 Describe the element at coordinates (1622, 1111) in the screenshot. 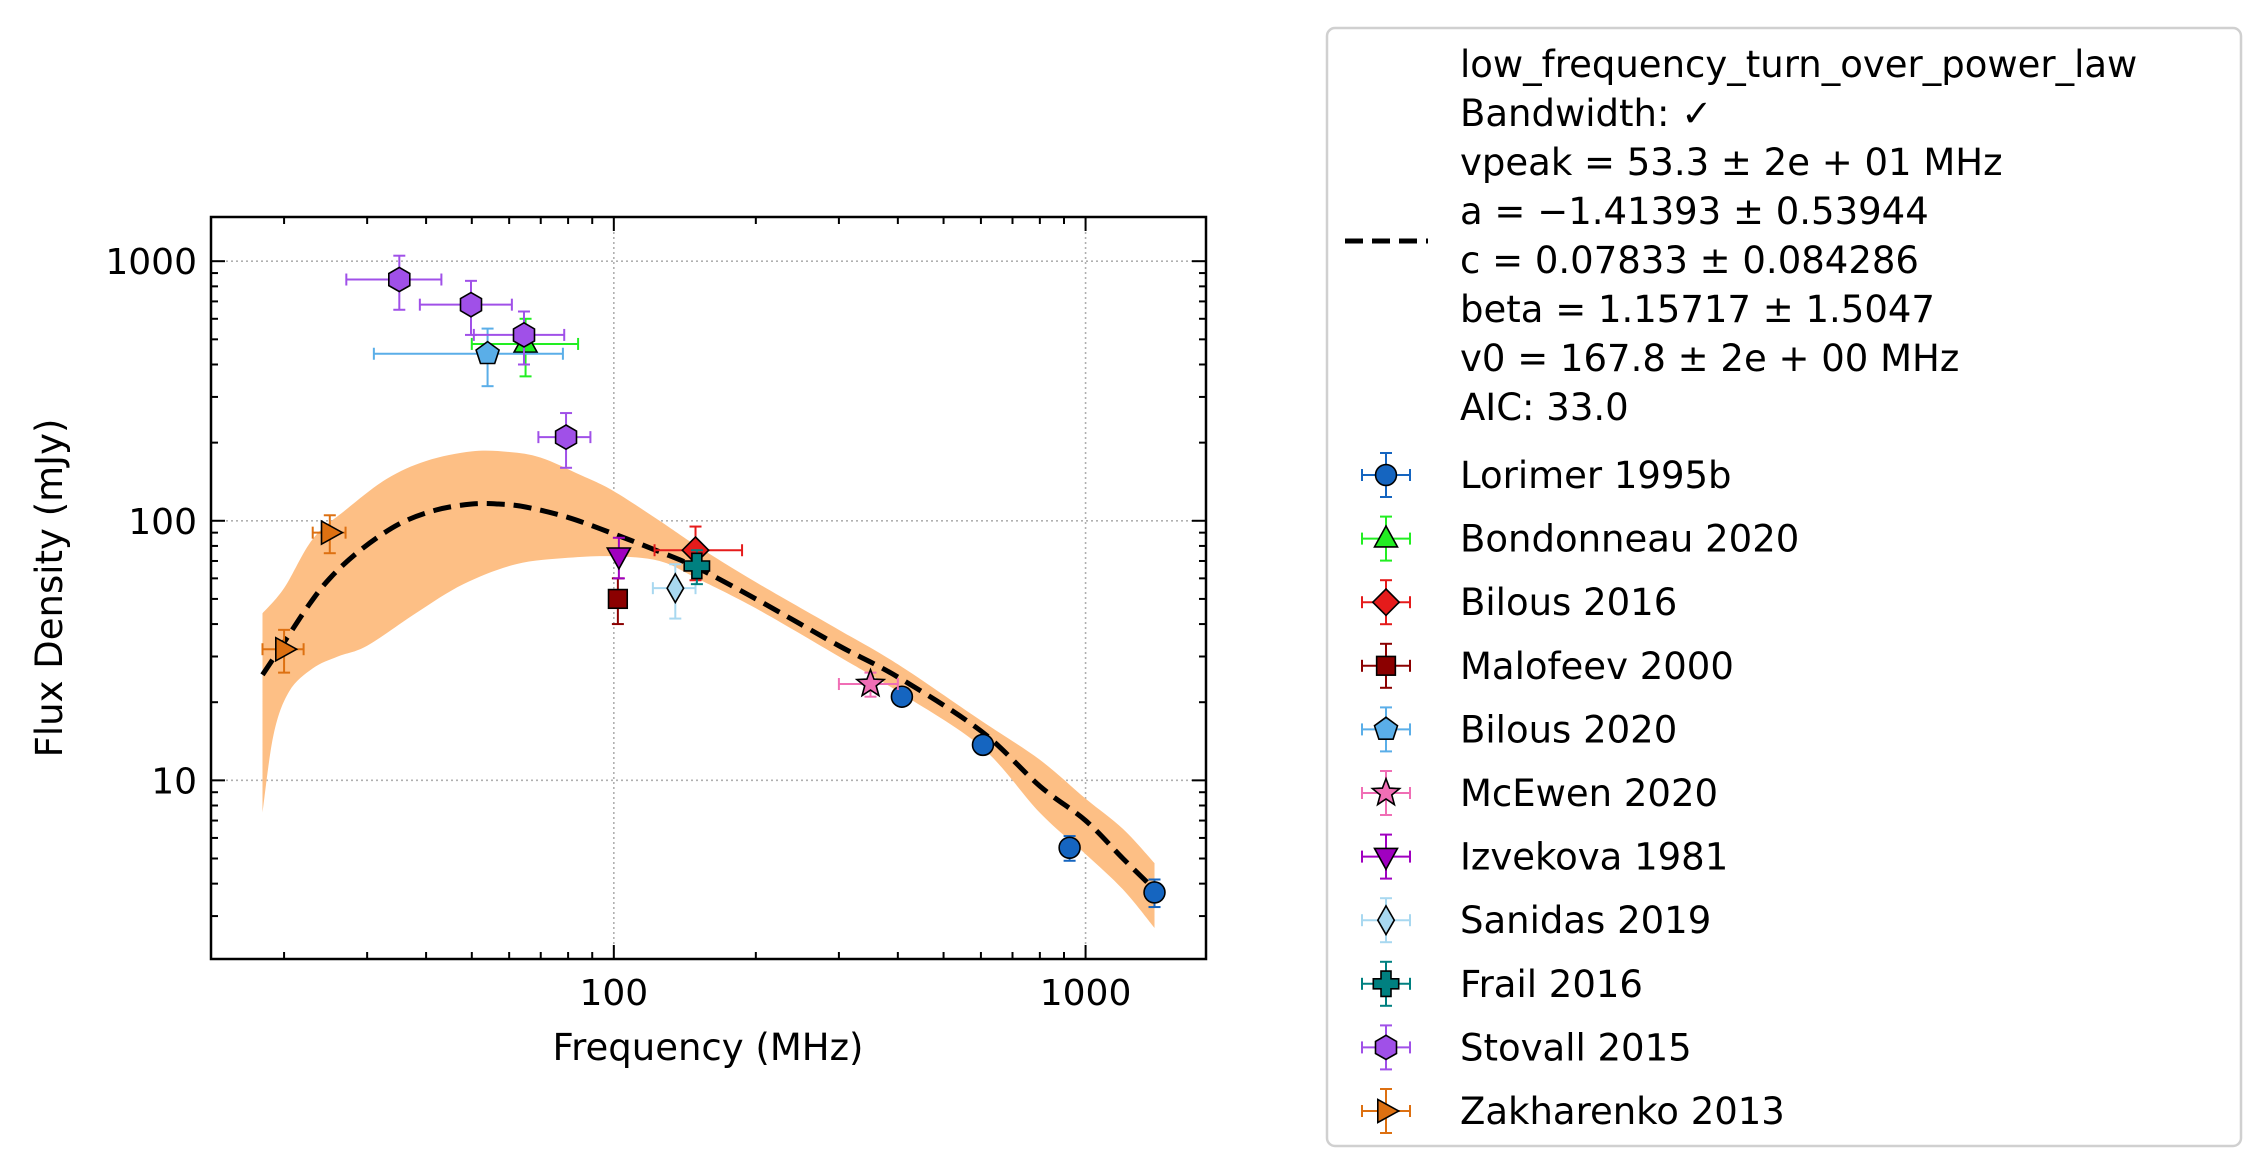

I see `legend-series-label: Zakharenko 2013` at that location.